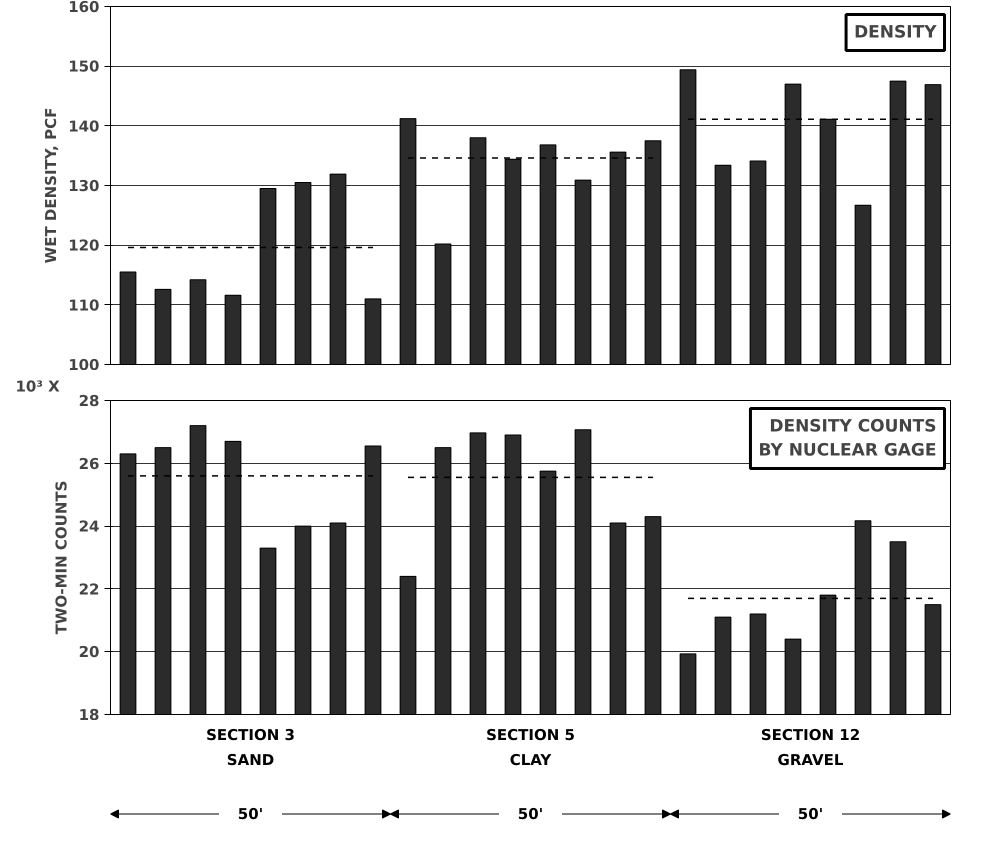 This screenshot has height=846, width=996. What do you see at coordinates (84, 245) in the screenshot?
I see `y-tick-label: 120` at bounding box center [84, 245].